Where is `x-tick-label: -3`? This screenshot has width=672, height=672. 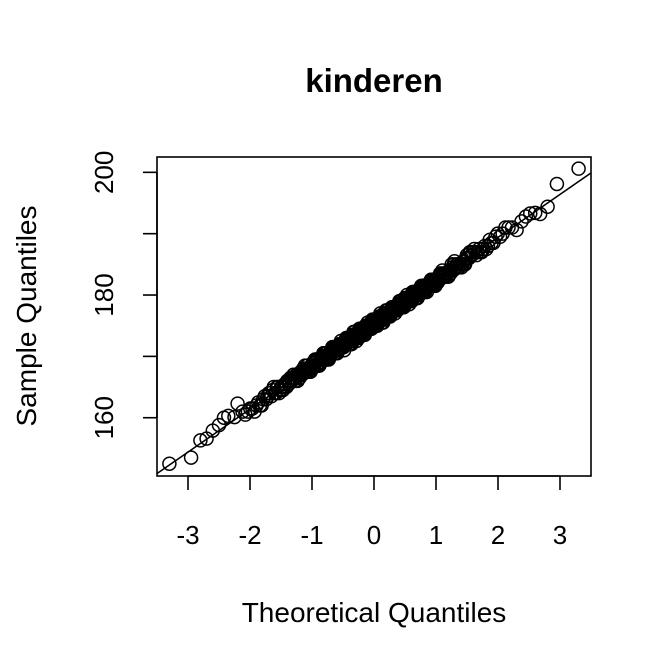 x-tick-label: -3 is located at coordinates (187, 535).